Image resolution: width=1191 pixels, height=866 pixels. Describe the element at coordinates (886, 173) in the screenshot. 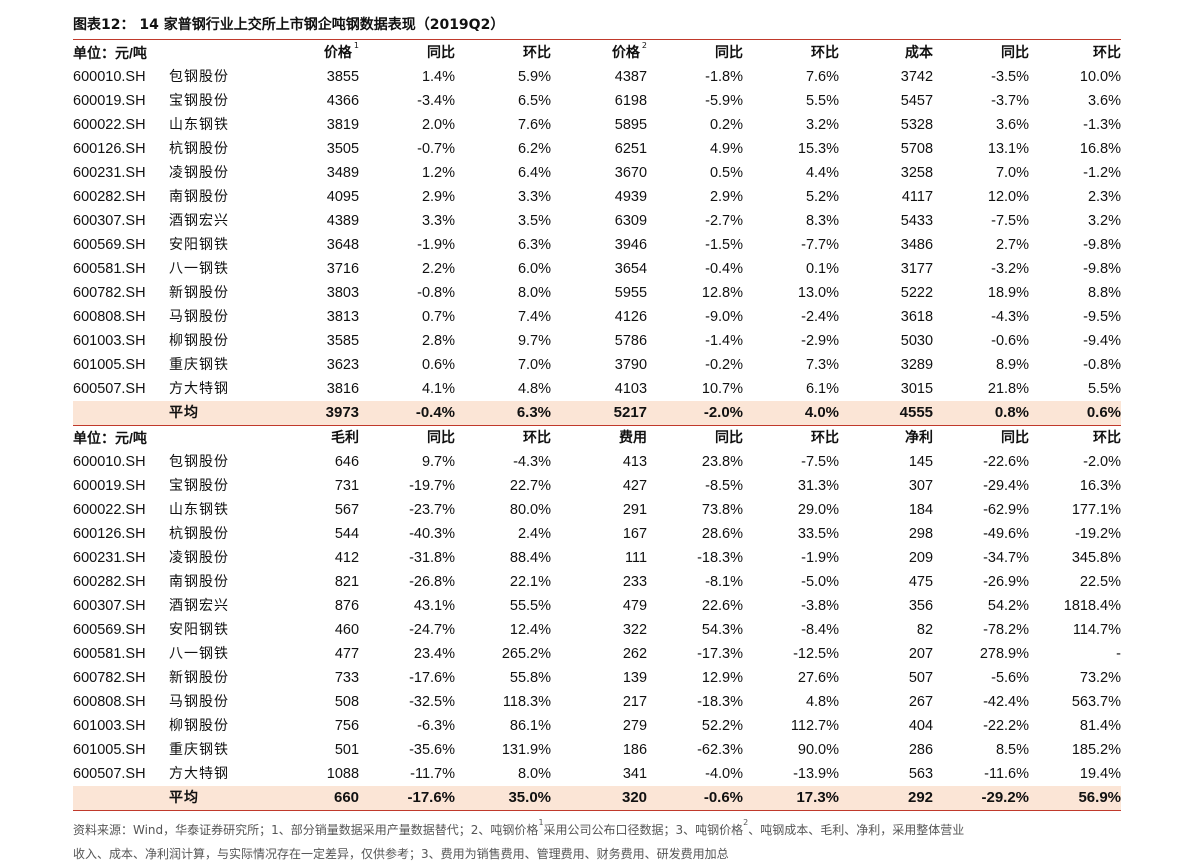

I see `value-cell: 3258` at that location.